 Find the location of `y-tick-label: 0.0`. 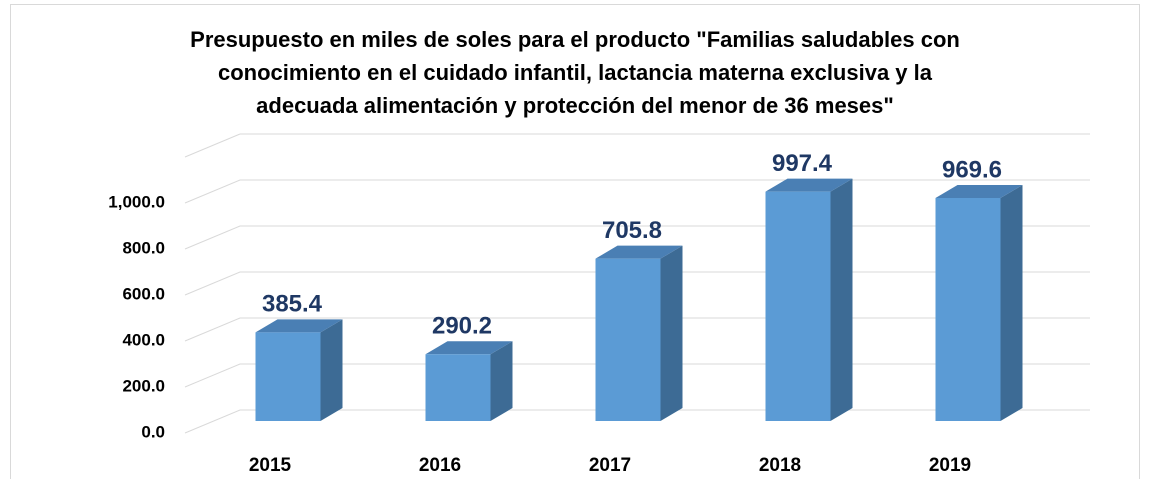

y-tick-label: 0.0 is located at coordinates (153, 431).